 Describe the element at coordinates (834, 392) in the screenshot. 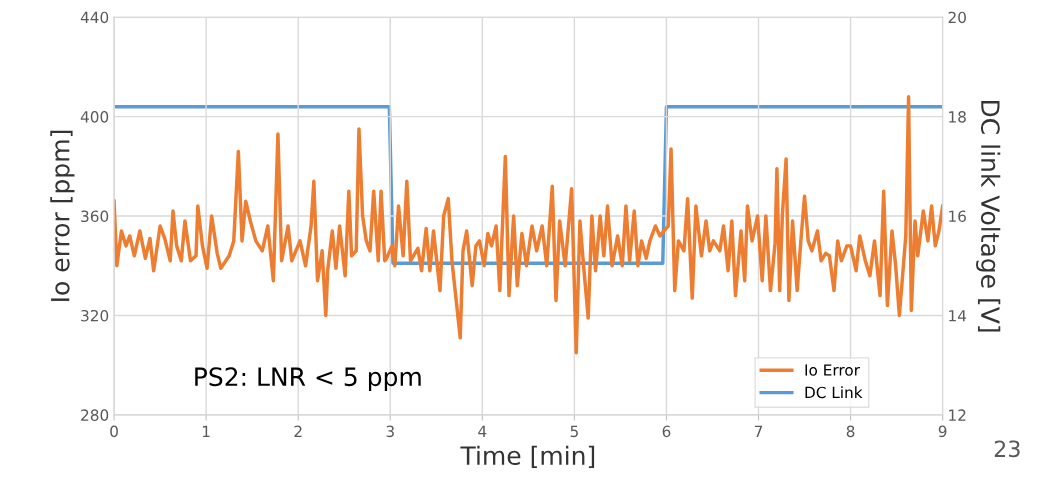

I see `legend-label: DC Link` at that location.